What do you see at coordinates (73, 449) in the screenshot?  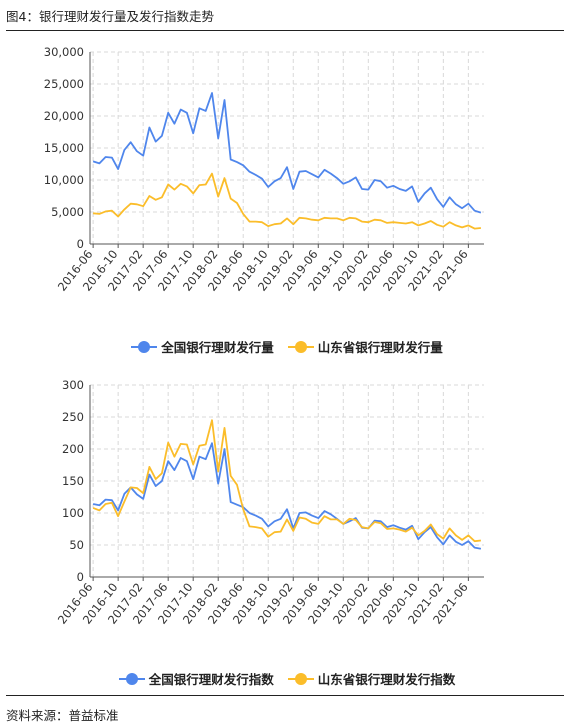 I see `y-tick-label: 200` at bounding box center [73, 449].